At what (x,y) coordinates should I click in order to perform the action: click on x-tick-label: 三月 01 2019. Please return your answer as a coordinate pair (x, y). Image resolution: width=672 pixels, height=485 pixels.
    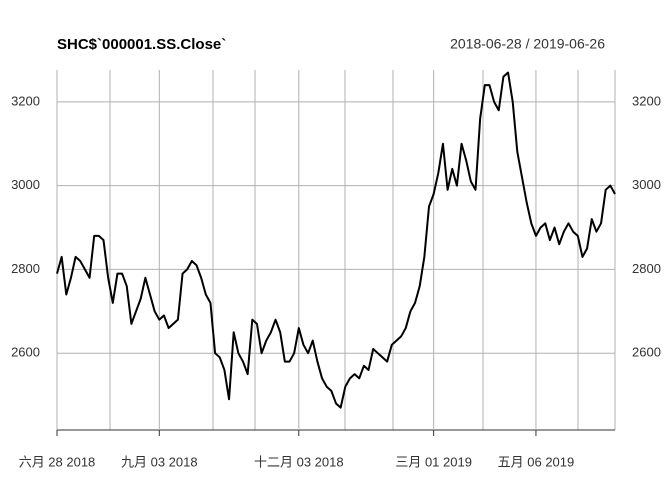
    Looking at the image, I should click on (433, 461).